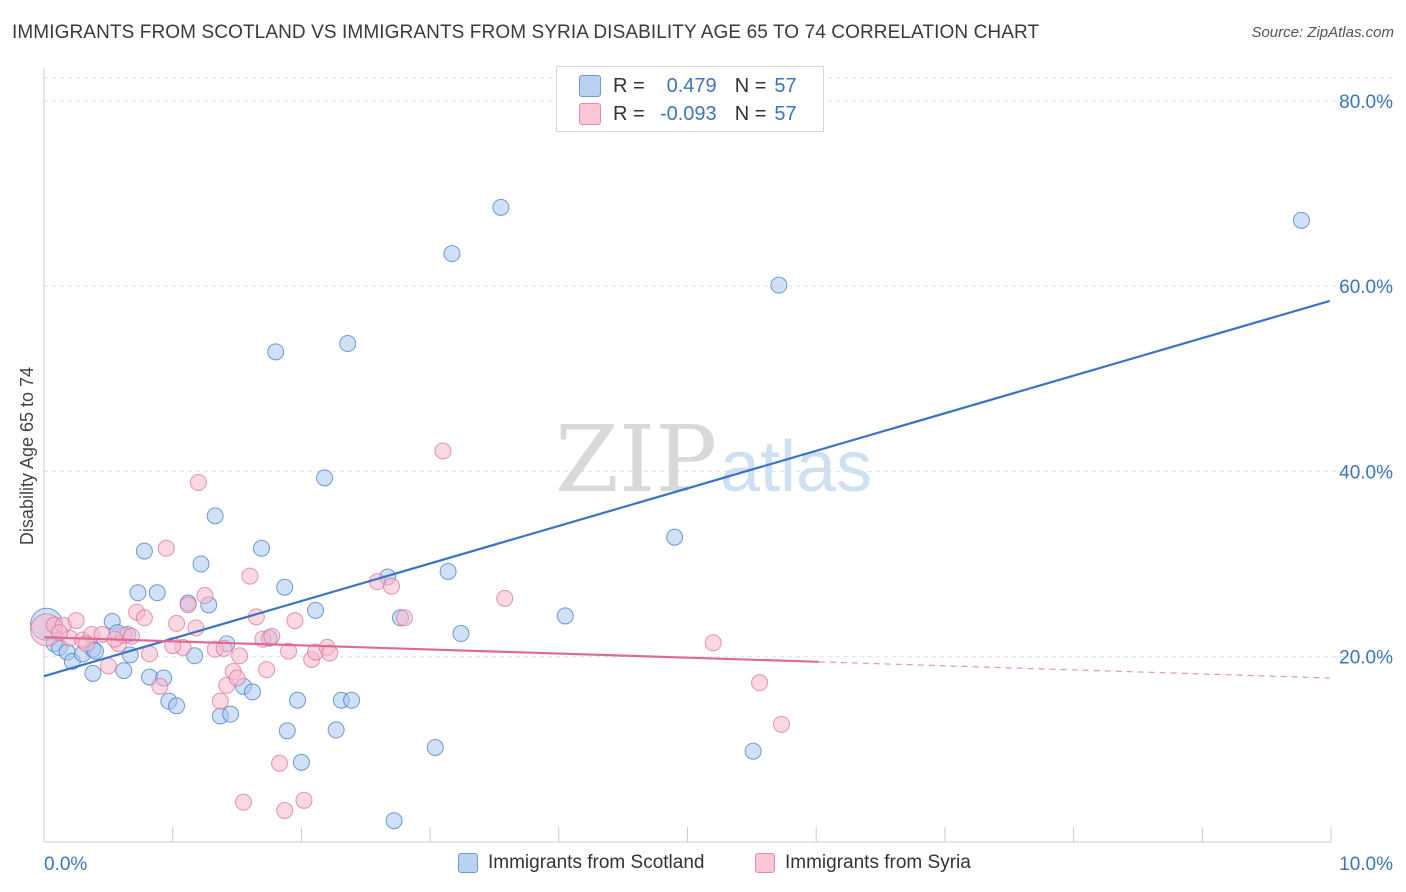  I want to click on legend-item-syria: Immigrants from Syria, so click(863, 863).